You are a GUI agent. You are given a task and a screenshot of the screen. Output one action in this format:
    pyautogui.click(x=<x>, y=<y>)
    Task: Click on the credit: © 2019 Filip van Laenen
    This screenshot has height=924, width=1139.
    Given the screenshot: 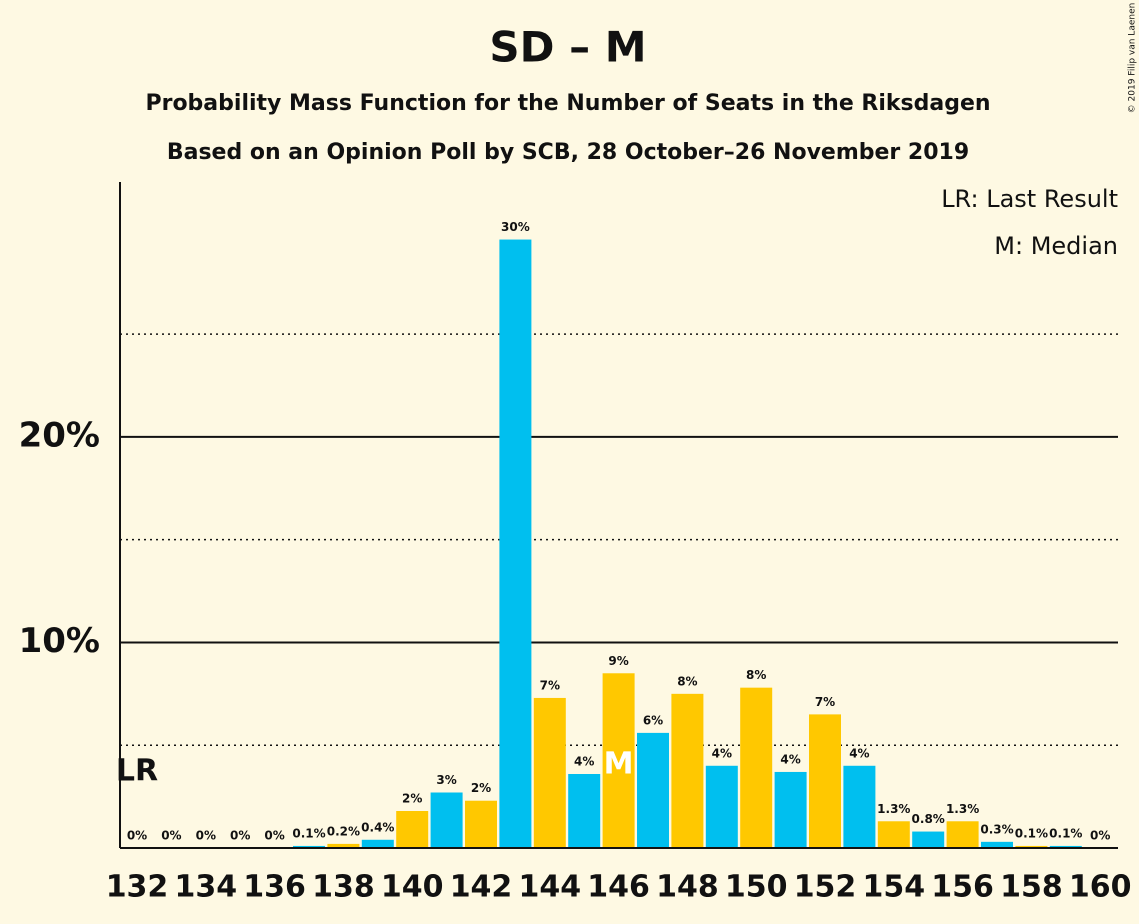 What is the action you would take?
    pyautogui.click(x=1133, y=58)
    